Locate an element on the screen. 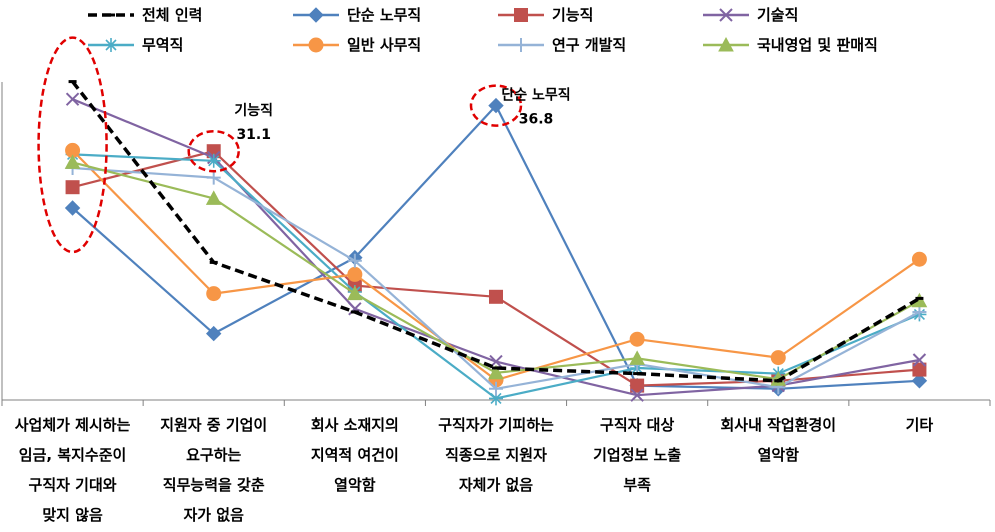  category-label: 자가 없음 is located at coordinates (213, 515).